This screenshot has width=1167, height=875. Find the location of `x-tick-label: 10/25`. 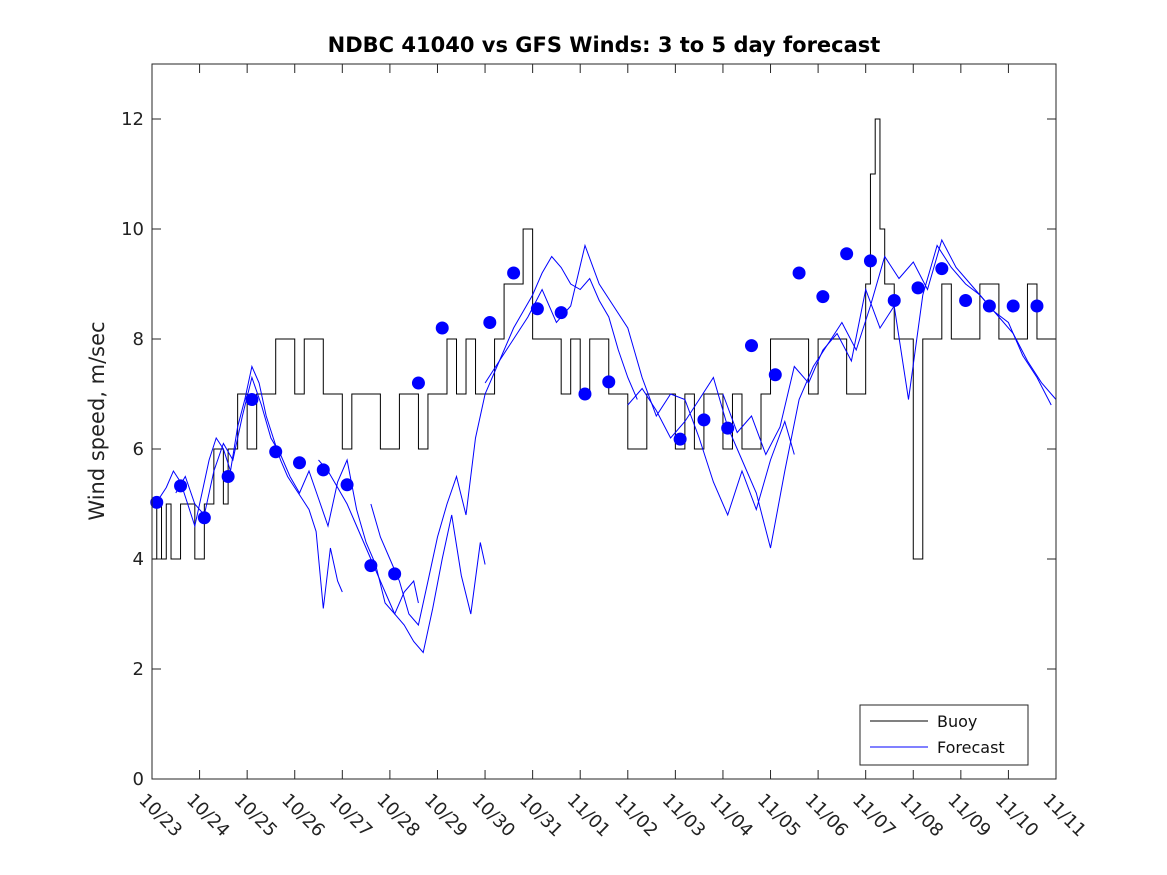

x-tick-label: 10/25 is located at coordinates (256, 816).